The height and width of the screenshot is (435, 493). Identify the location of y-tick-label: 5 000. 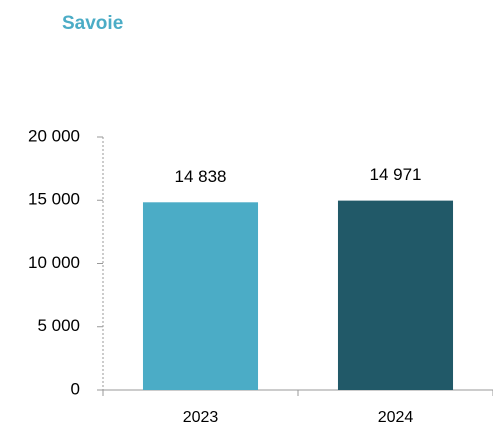
(58, 325).